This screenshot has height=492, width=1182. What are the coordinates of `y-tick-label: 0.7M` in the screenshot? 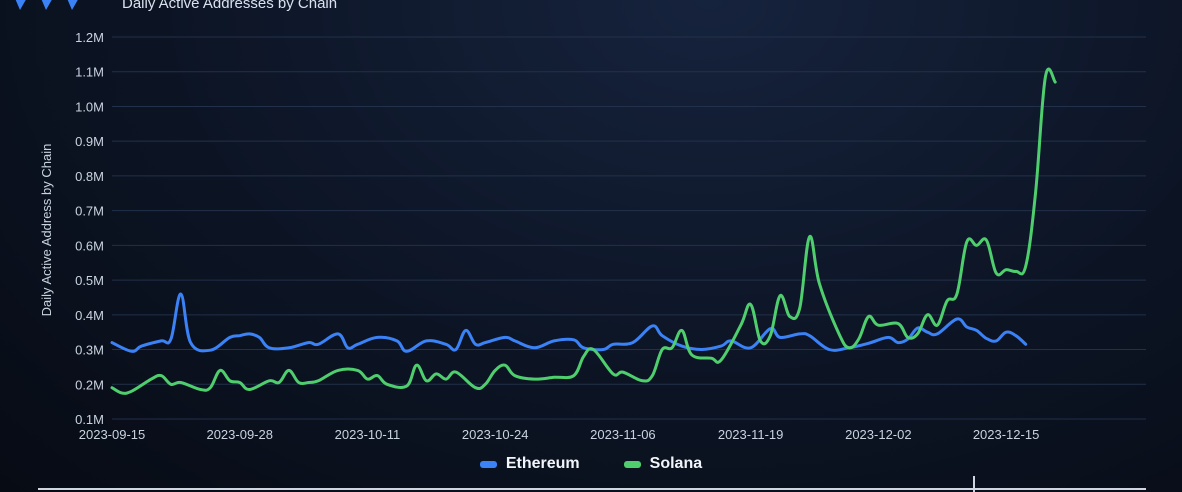 It's located at (89, 211).